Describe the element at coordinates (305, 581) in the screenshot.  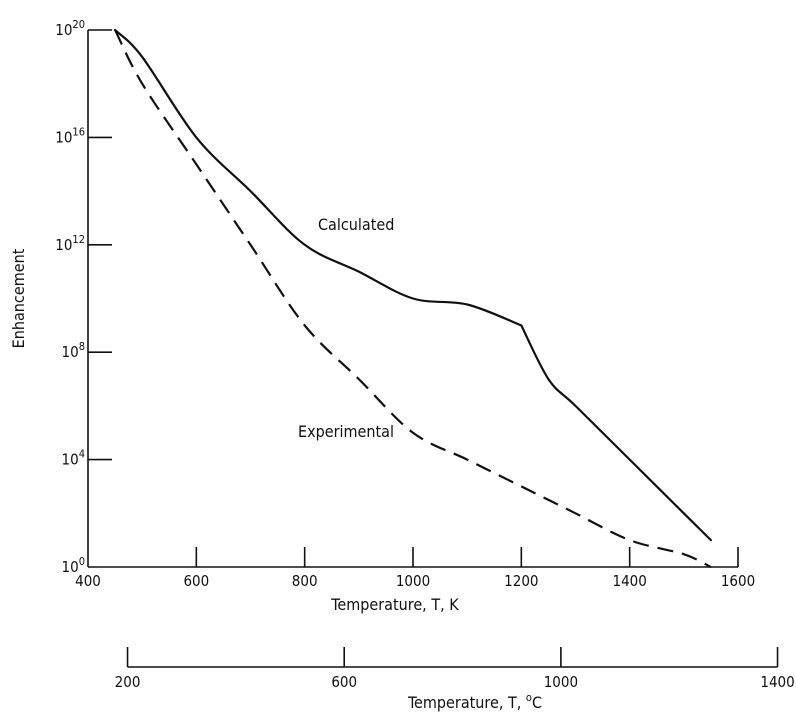
I see `x-tick-label: 800` at that location.